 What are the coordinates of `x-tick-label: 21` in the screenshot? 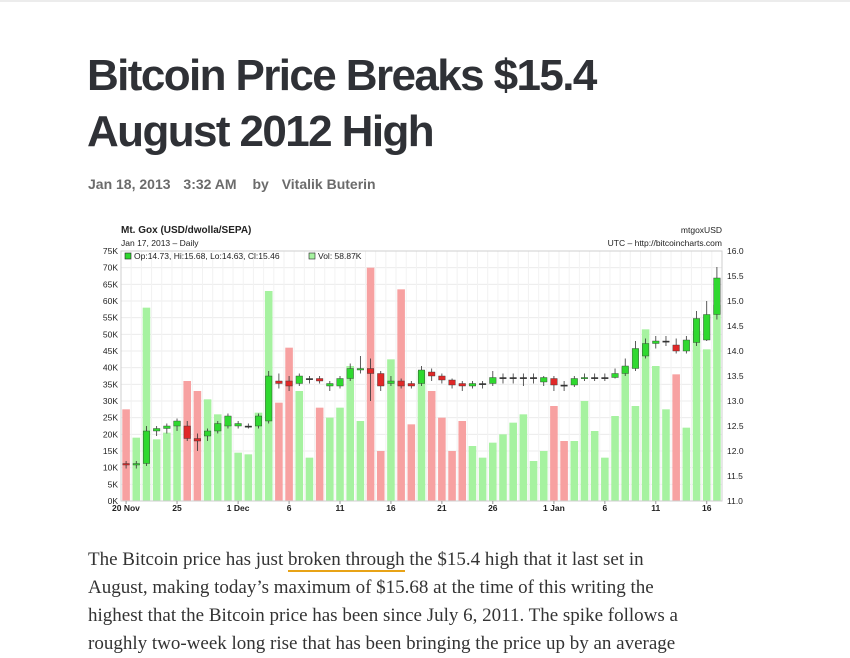 It's located at (442, 508).